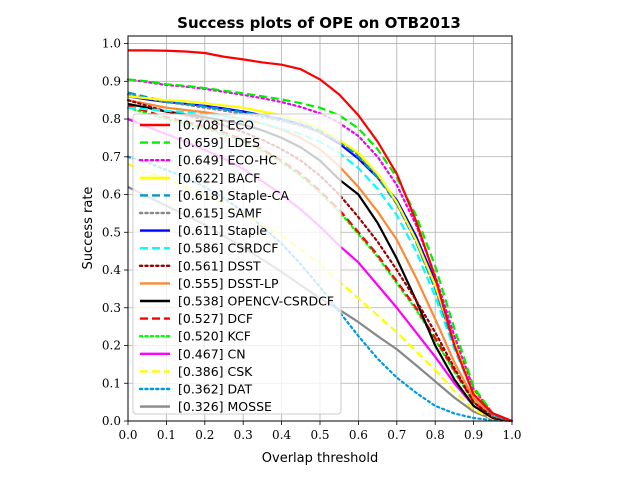 The image size is (640, 480). What do you see at coordinates (127, 435) in the screenshot?
I see `x-tick-label: 0.0` at bounding box center [127, 435].